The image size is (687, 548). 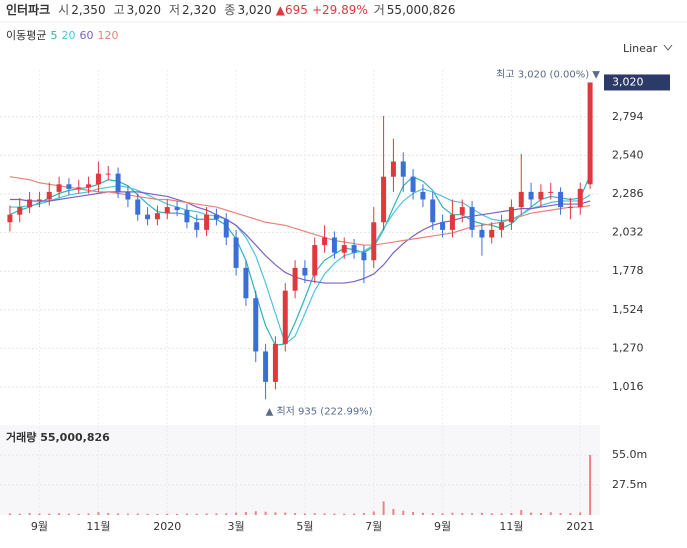 I want to click on y-tick-label: 1,524, so click(x=628, y=309).